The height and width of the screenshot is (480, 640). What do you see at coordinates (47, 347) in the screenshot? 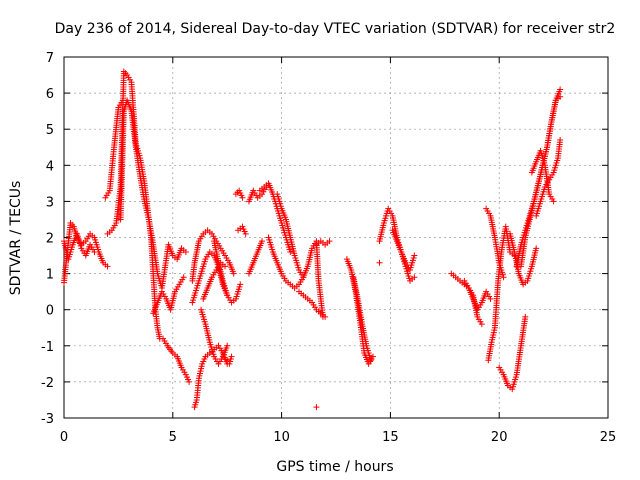
I see `y-tick-label: -1` at bounding box center [47, 347].